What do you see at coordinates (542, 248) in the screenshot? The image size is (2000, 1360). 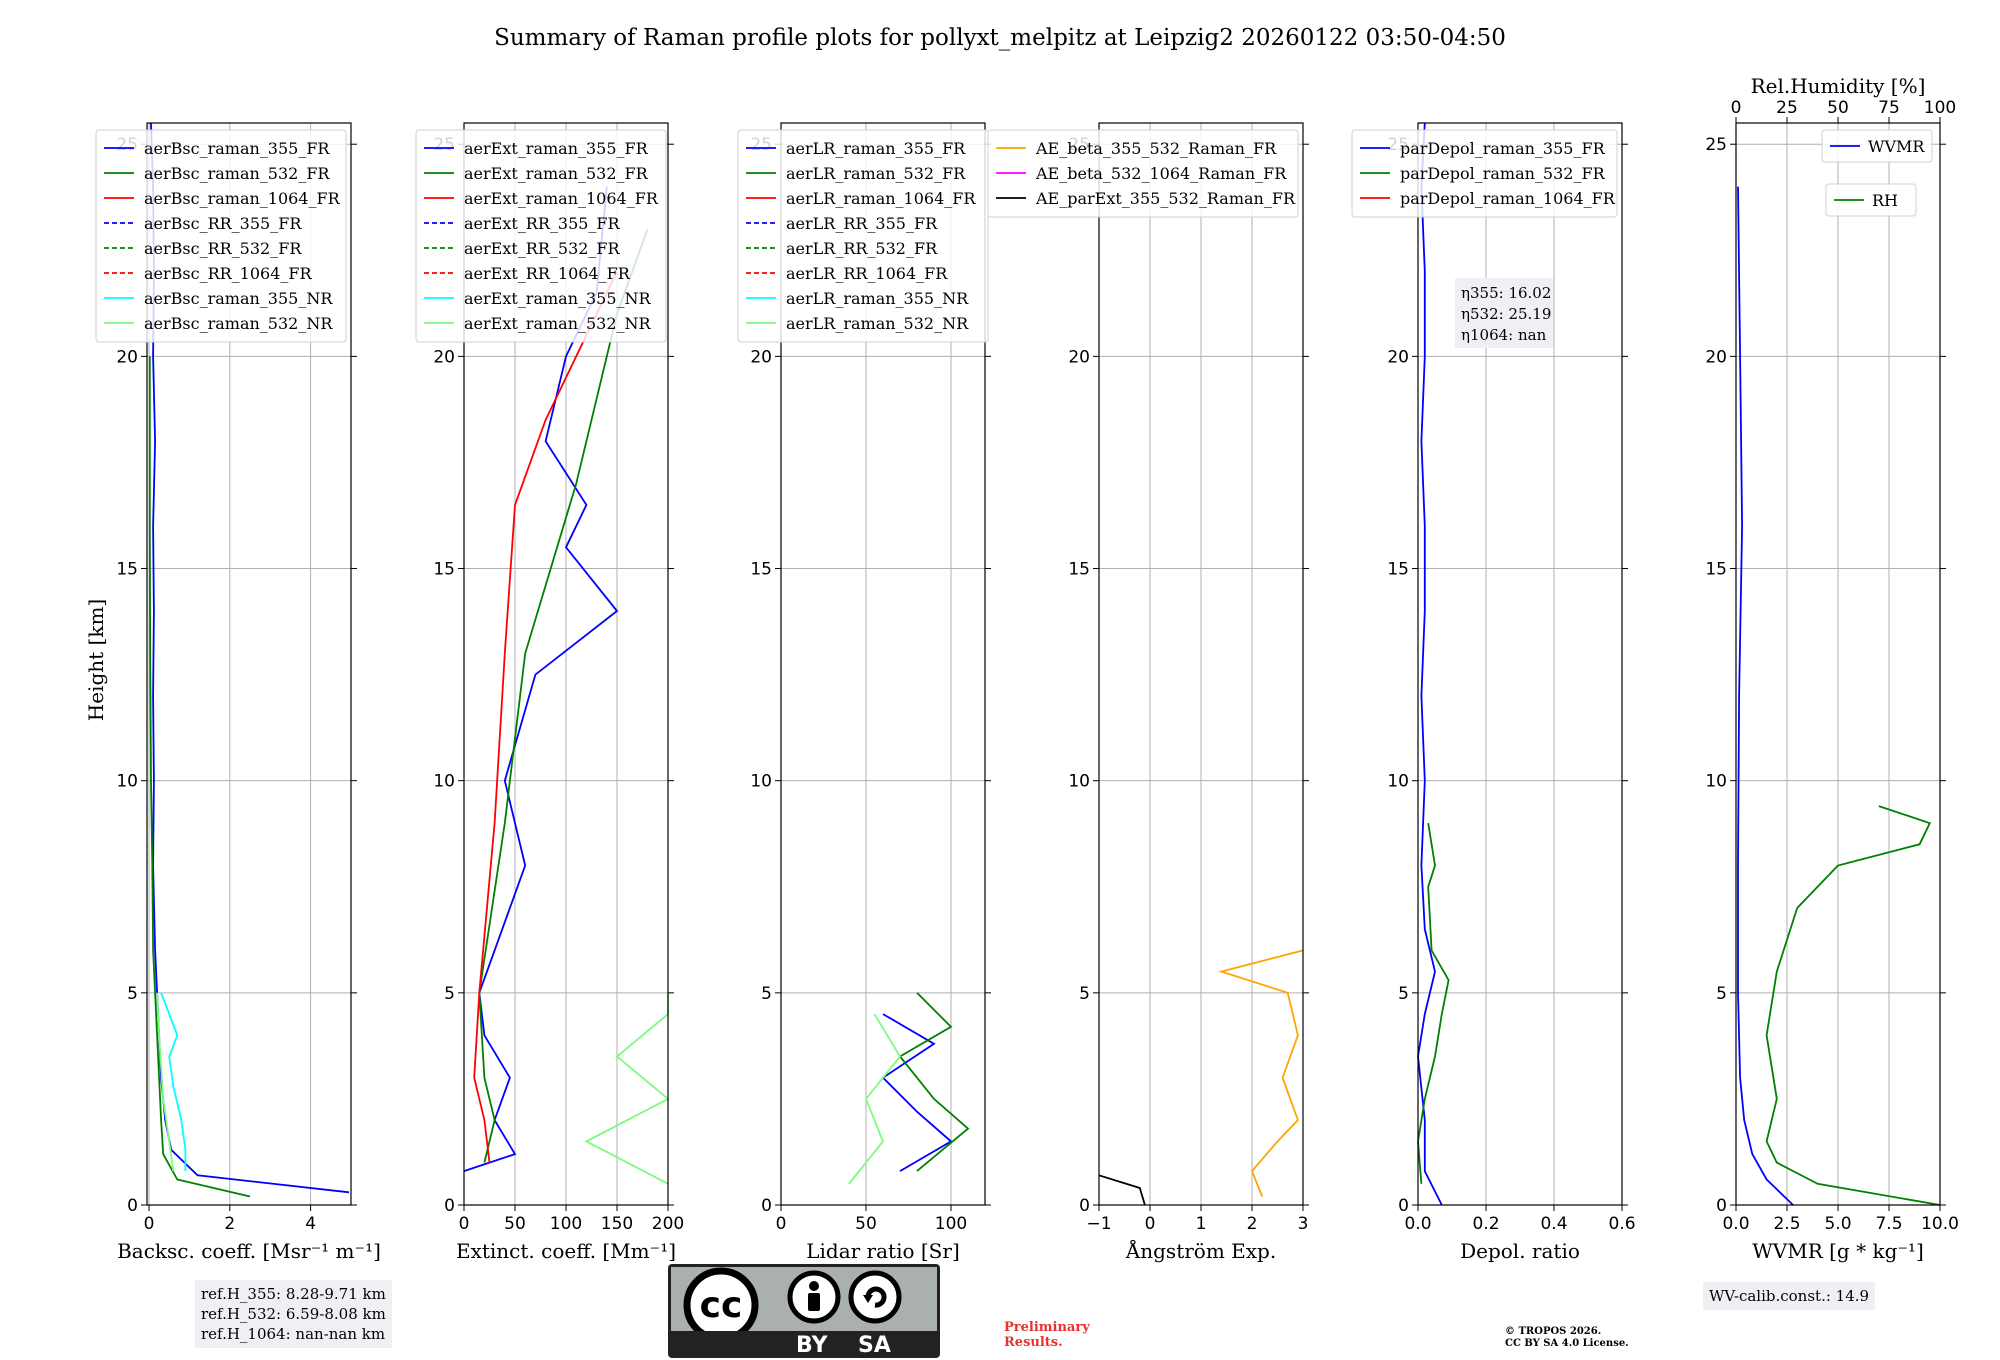 I see `legend-label: aerExt_RR_532_FR` at bounding box center [542, 248].